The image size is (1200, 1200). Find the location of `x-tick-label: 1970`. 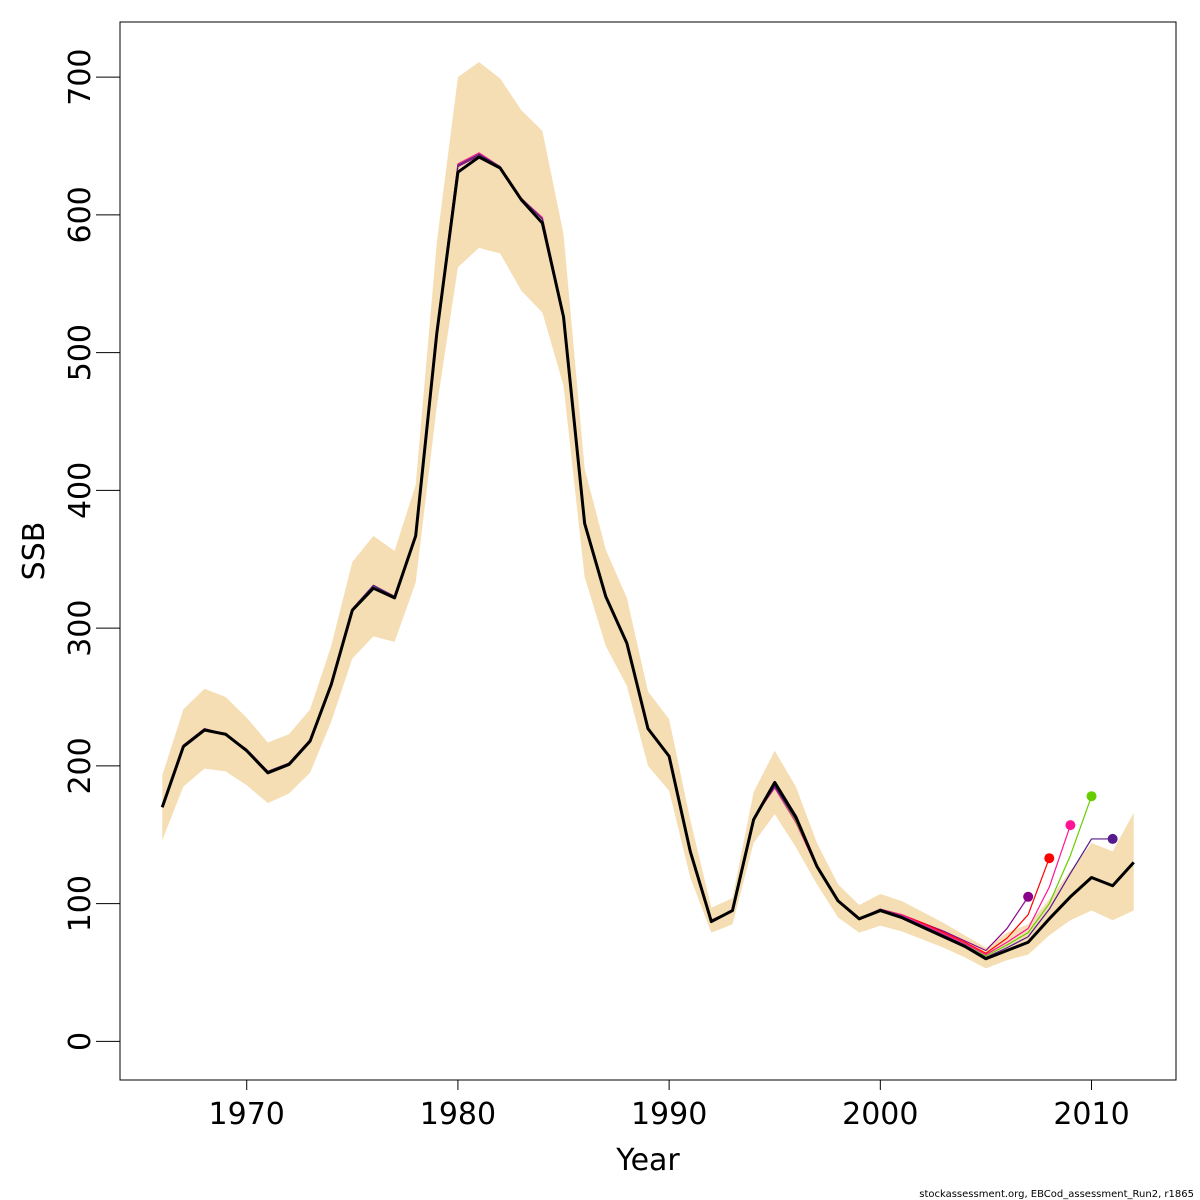

x-tick-label: 1970 is located at coordinates (247, 1114).